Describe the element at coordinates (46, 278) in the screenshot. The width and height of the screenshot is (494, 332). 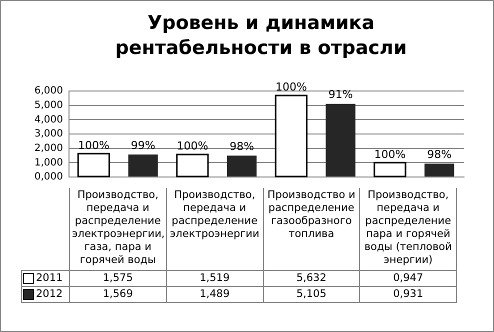
I see `legend-label: 2011` at that location.